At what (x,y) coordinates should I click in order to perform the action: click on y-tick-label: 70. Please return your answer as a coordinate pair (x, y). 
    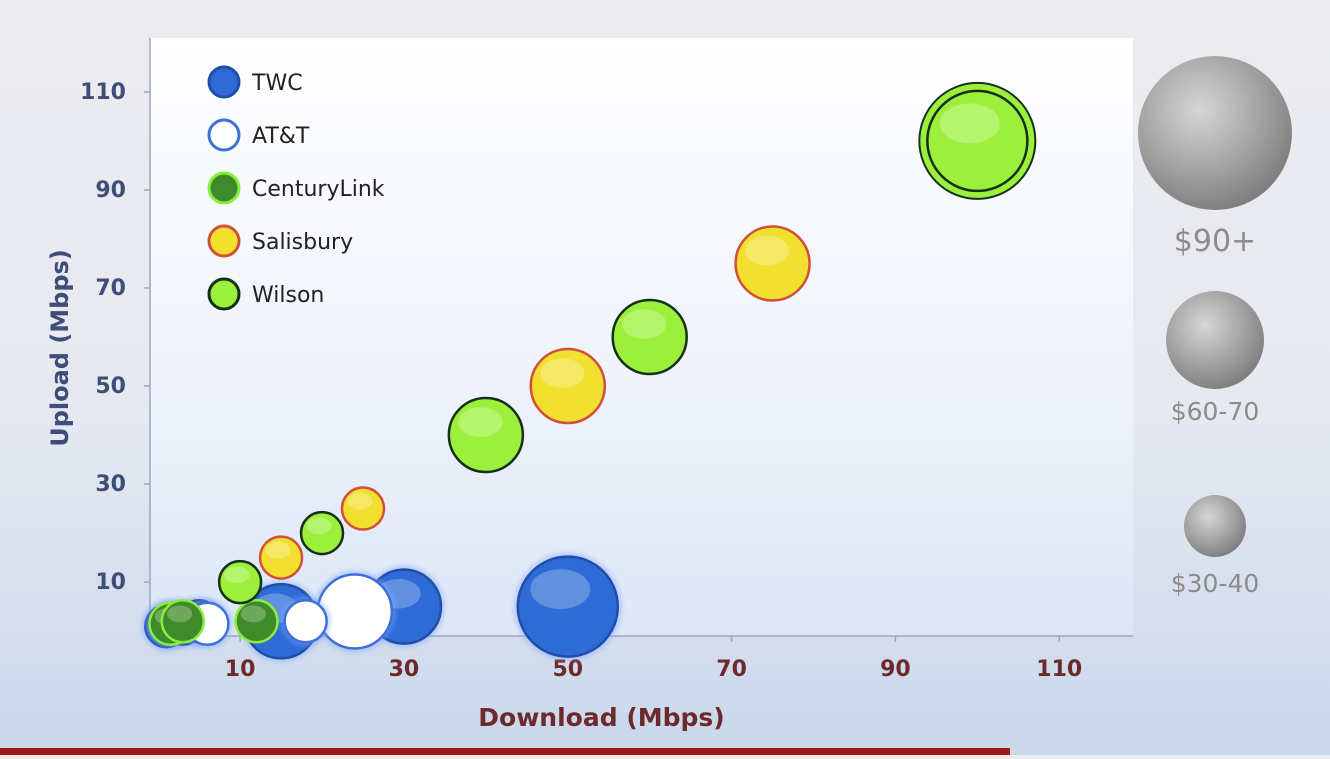
    Looking at the image, I should click on (110, 288).